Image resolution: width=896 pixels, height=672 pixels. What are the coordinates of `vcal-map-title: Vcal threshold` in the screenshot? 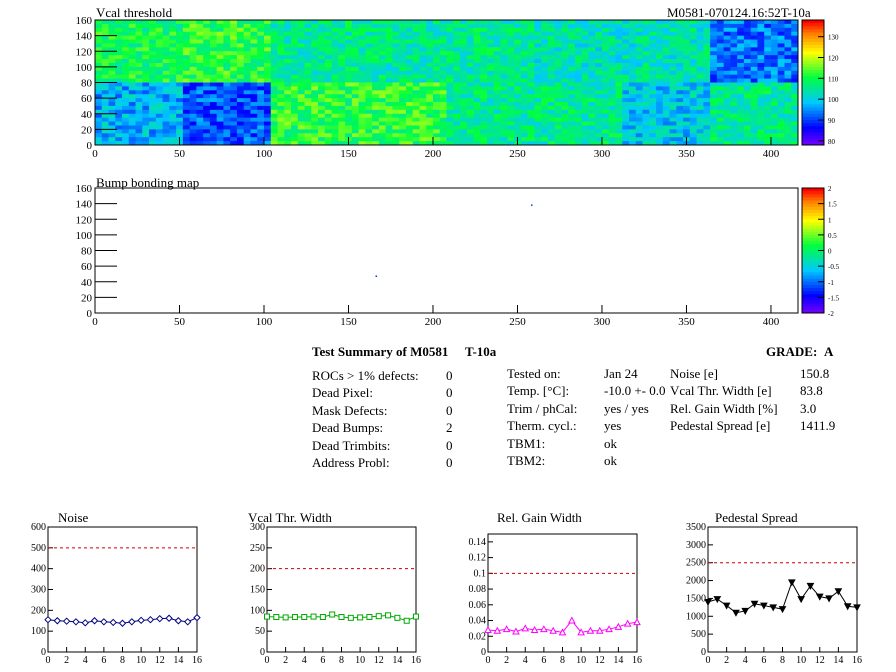 It's located at (134, 12).